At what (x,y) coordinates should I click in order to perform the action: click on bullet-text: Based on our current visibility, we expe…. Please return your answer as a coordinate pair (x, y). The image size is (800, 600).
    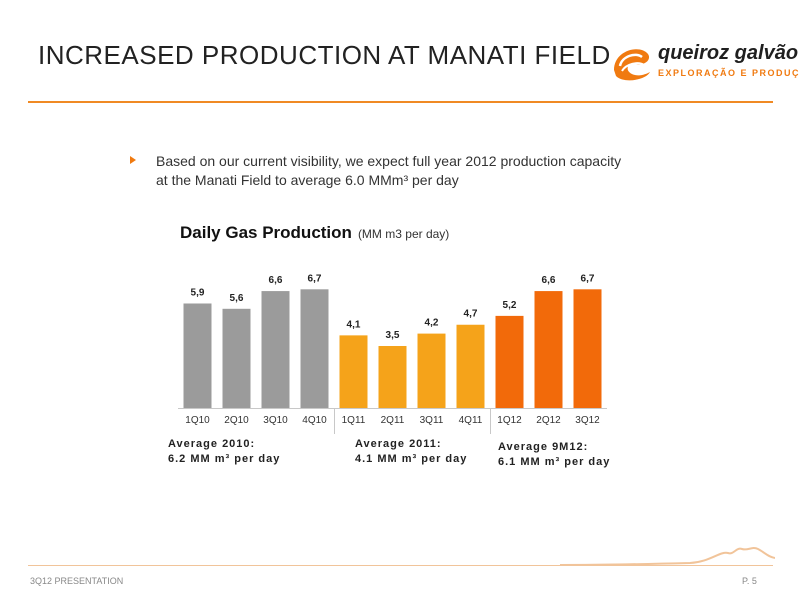
    Looking at the image, I should click on (389, 170).